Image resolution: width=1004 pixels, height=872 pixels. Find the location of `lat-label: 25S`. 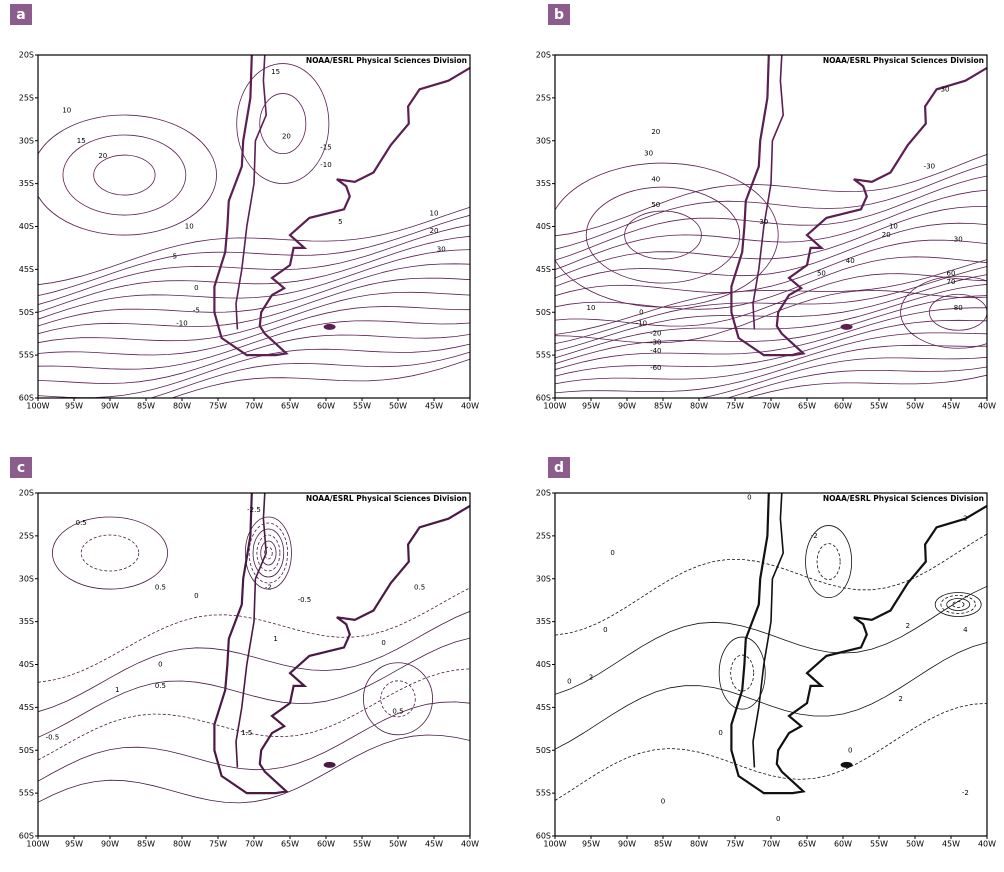

lat-label: 25S is located at coordinates (26, 535).